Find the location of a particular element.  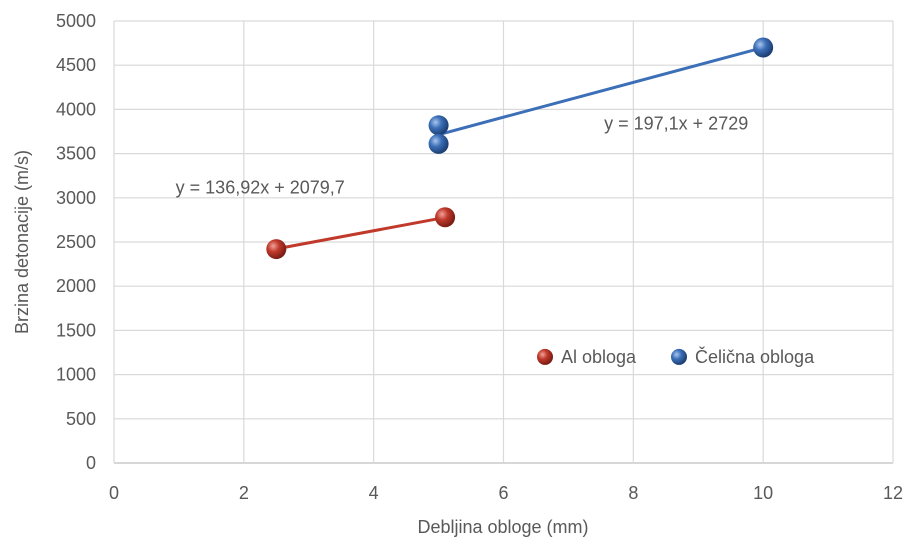

y-tick-label: 3000 is located at coordinates (76, 198).